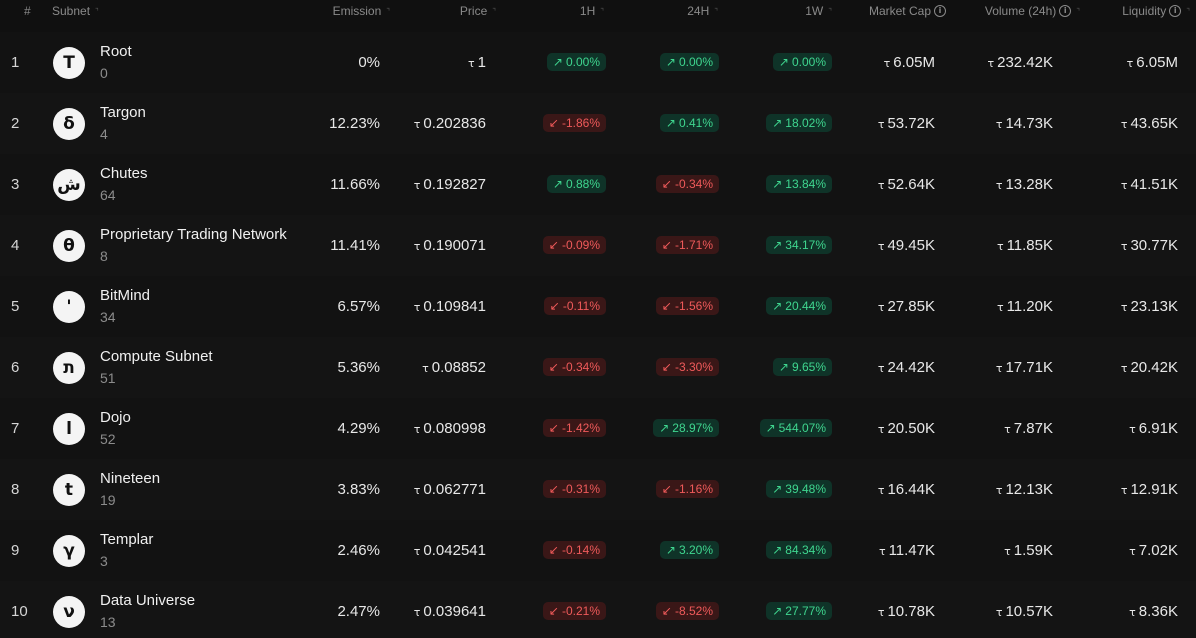  What do you see at coordinates (478, 11) in the screenshot?
I see `header-price: Price ⌝` at bounding box center [478, 11].